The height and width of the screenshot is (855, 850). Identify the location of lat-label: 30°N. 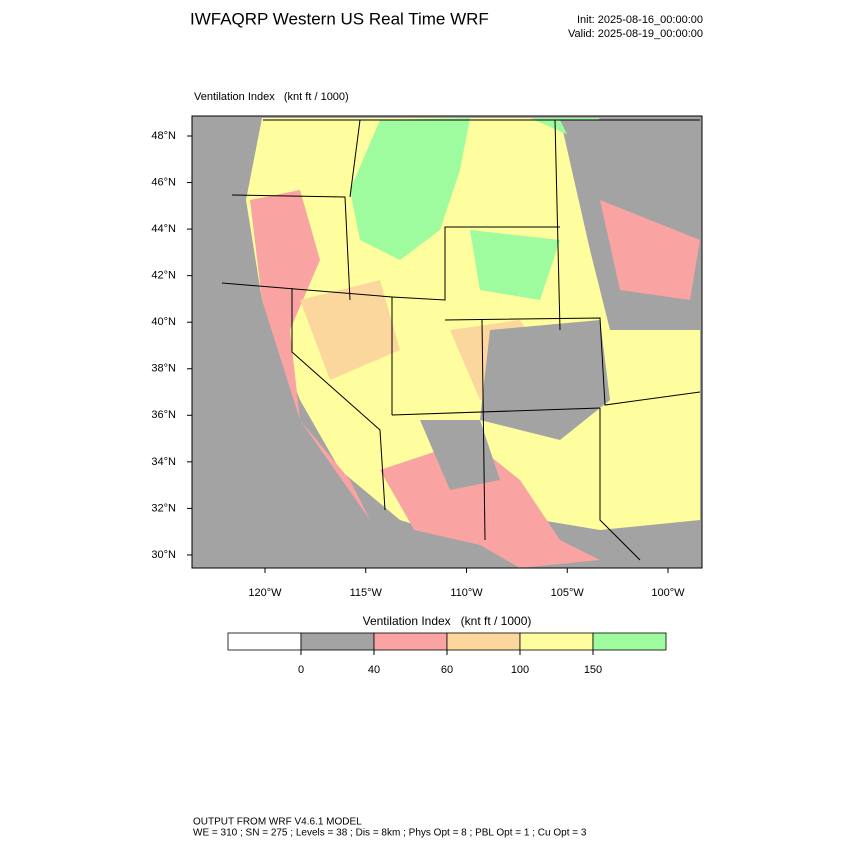
(163, 555).